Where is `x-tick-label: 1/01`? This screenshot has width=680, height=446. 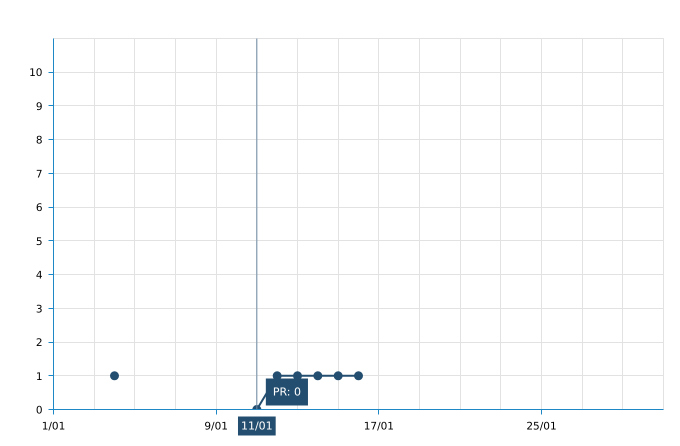 x-tick-label: 1/01 is located at coordinates (54, 426).